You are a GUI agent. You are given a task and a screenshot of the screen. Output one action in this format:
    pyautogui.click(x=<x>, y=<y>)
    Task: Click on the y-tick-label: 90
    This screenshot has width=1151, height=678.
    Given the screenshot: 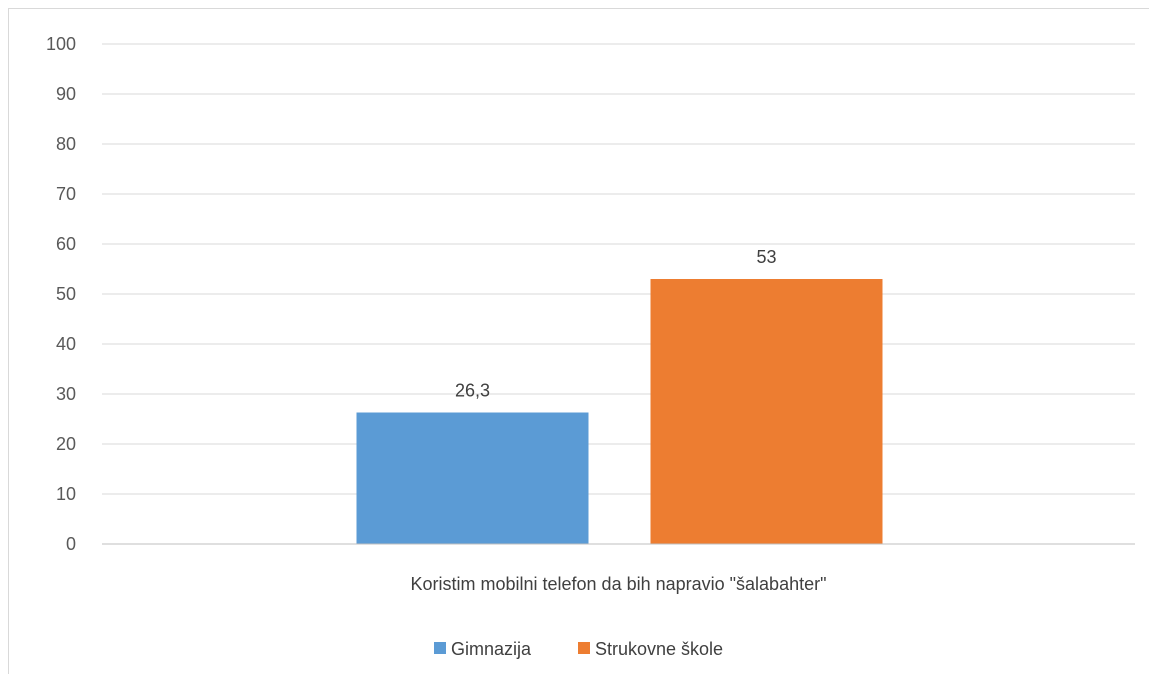 What is the action you would take?
    pyautogui.click(x=66, y=94)
    